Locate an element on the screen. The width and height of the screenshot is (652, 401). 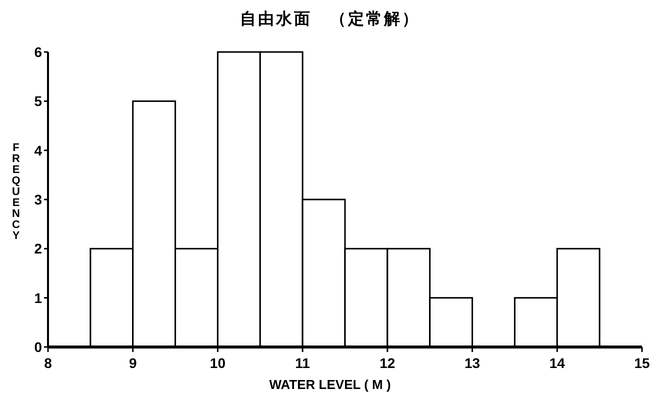
x-tick-label: 10 is located at coordinates (218, 363).